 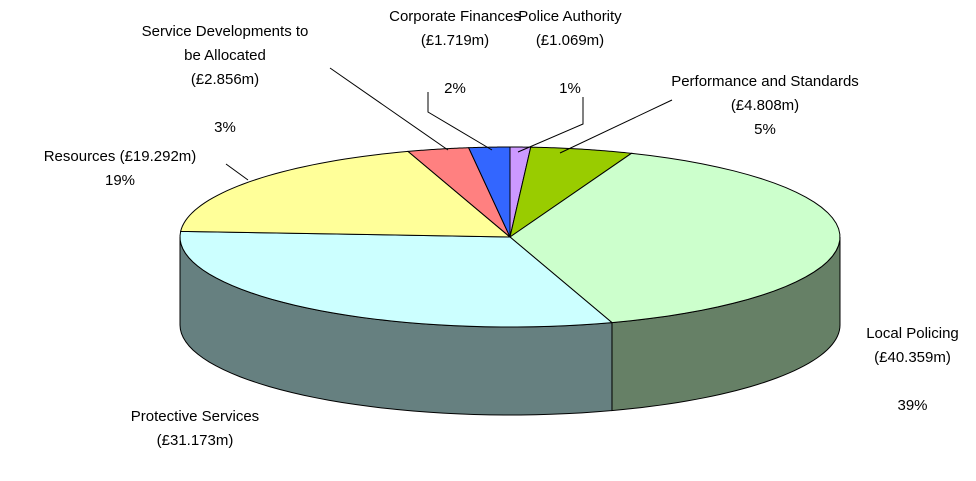 What do you see at coordinates (120, 180) in the screenshot?
I see `value-label: 19%` at bounding box center [120, 180].